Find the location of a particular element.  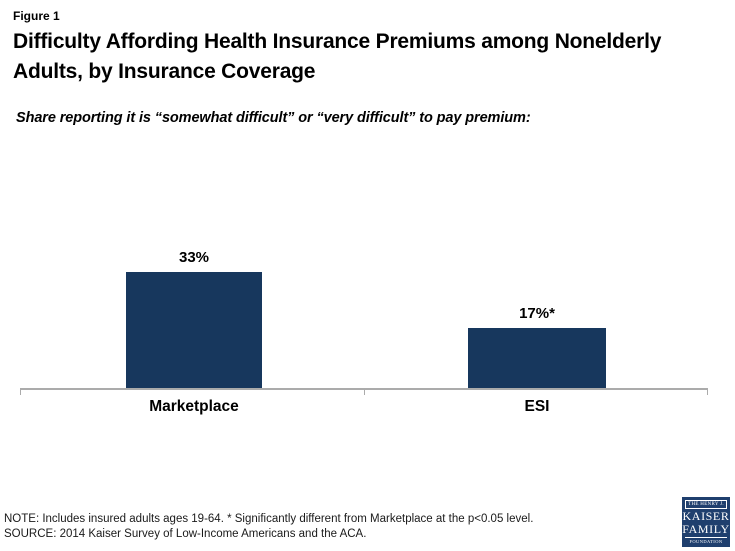

kff-logo-kaiser: KAISER is located at coordinates (706, 516).